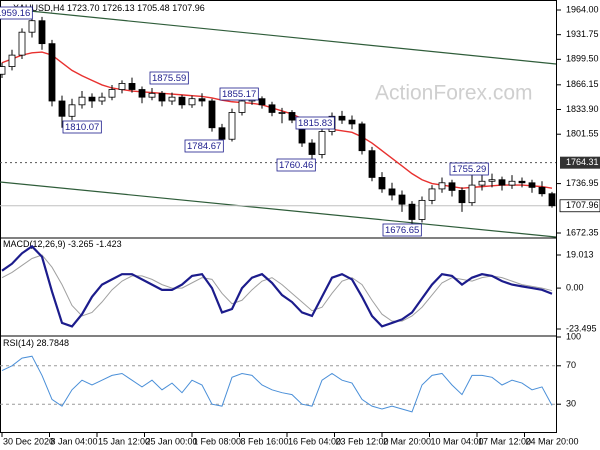 The image size is (600, 450). I want to click on x-tick-label: 30 Dec 2020, so click(28, 441).